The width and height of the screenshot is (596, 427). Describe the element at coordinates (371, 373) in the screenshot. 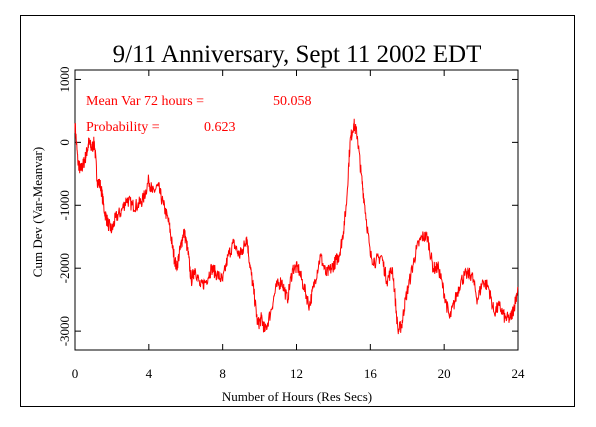

I see `x-tick-label: 16` at that location.